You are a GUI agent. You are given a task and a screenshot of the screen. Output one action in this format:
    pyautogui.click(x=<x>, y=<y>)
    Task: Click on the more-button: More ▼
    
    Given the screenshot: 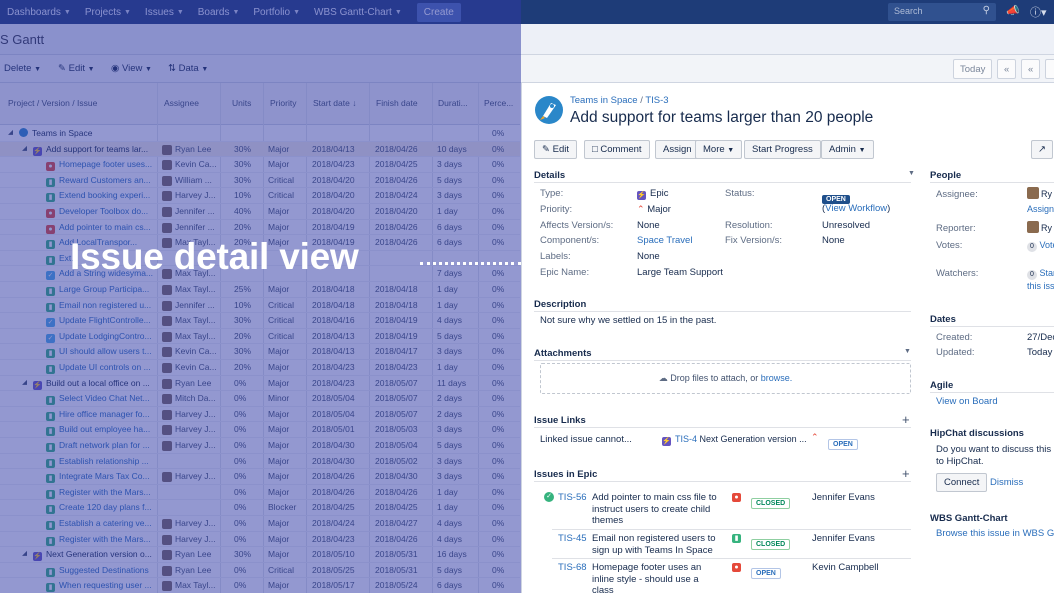 What is the action you would take?
    pyautogui.click(x=719, y=149)
    